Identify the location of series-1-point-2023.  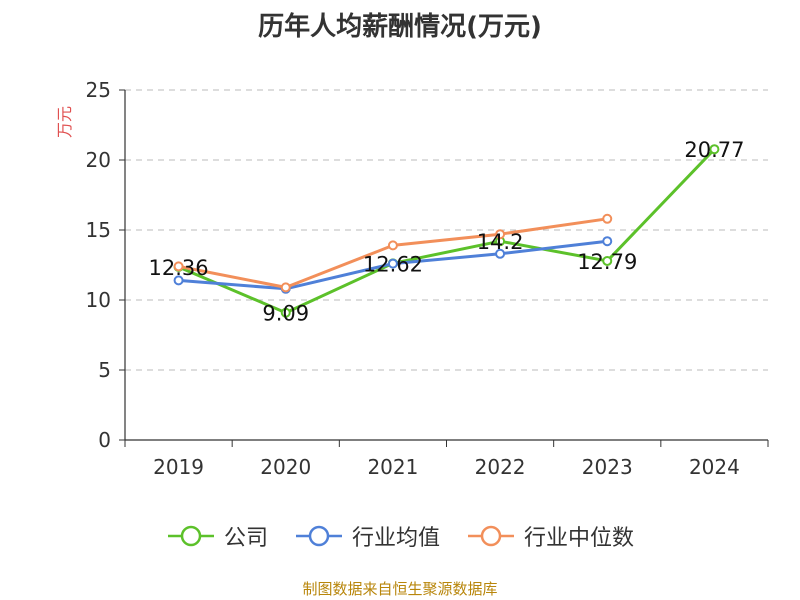
(607, 241).